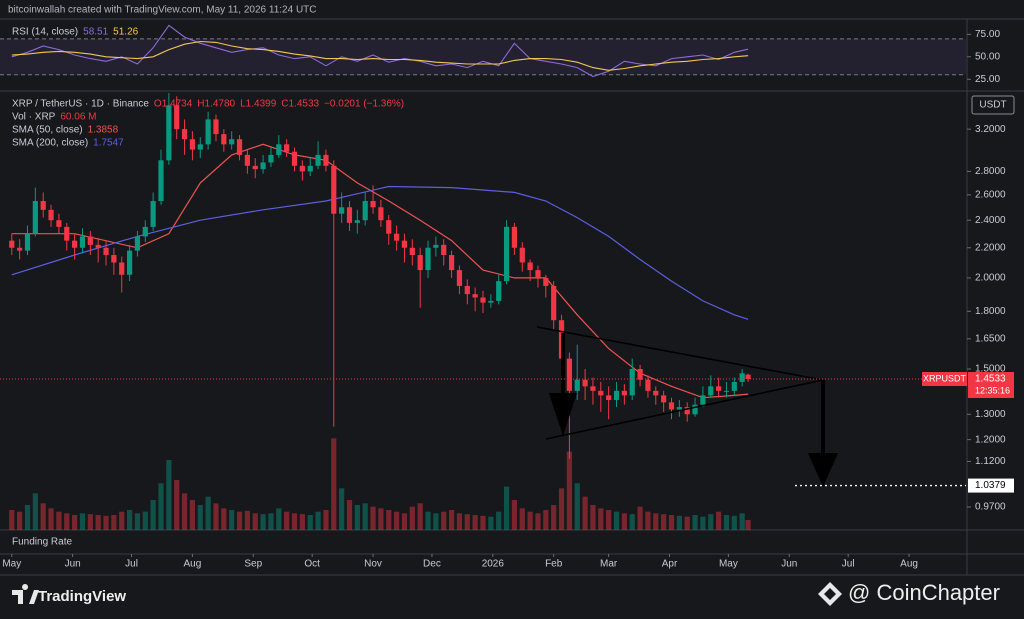  What do you see at coordinates (990, 247) in the screenshot?
I see `y-tick-label: 2.2000` at bounding box center [990, 247].